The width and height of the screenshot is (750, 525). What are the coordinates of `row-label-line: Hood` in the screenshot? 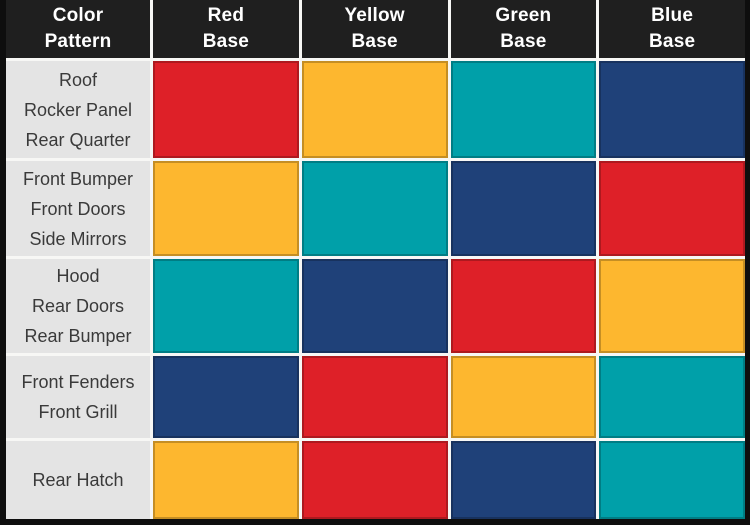 It's located at (78, 276).